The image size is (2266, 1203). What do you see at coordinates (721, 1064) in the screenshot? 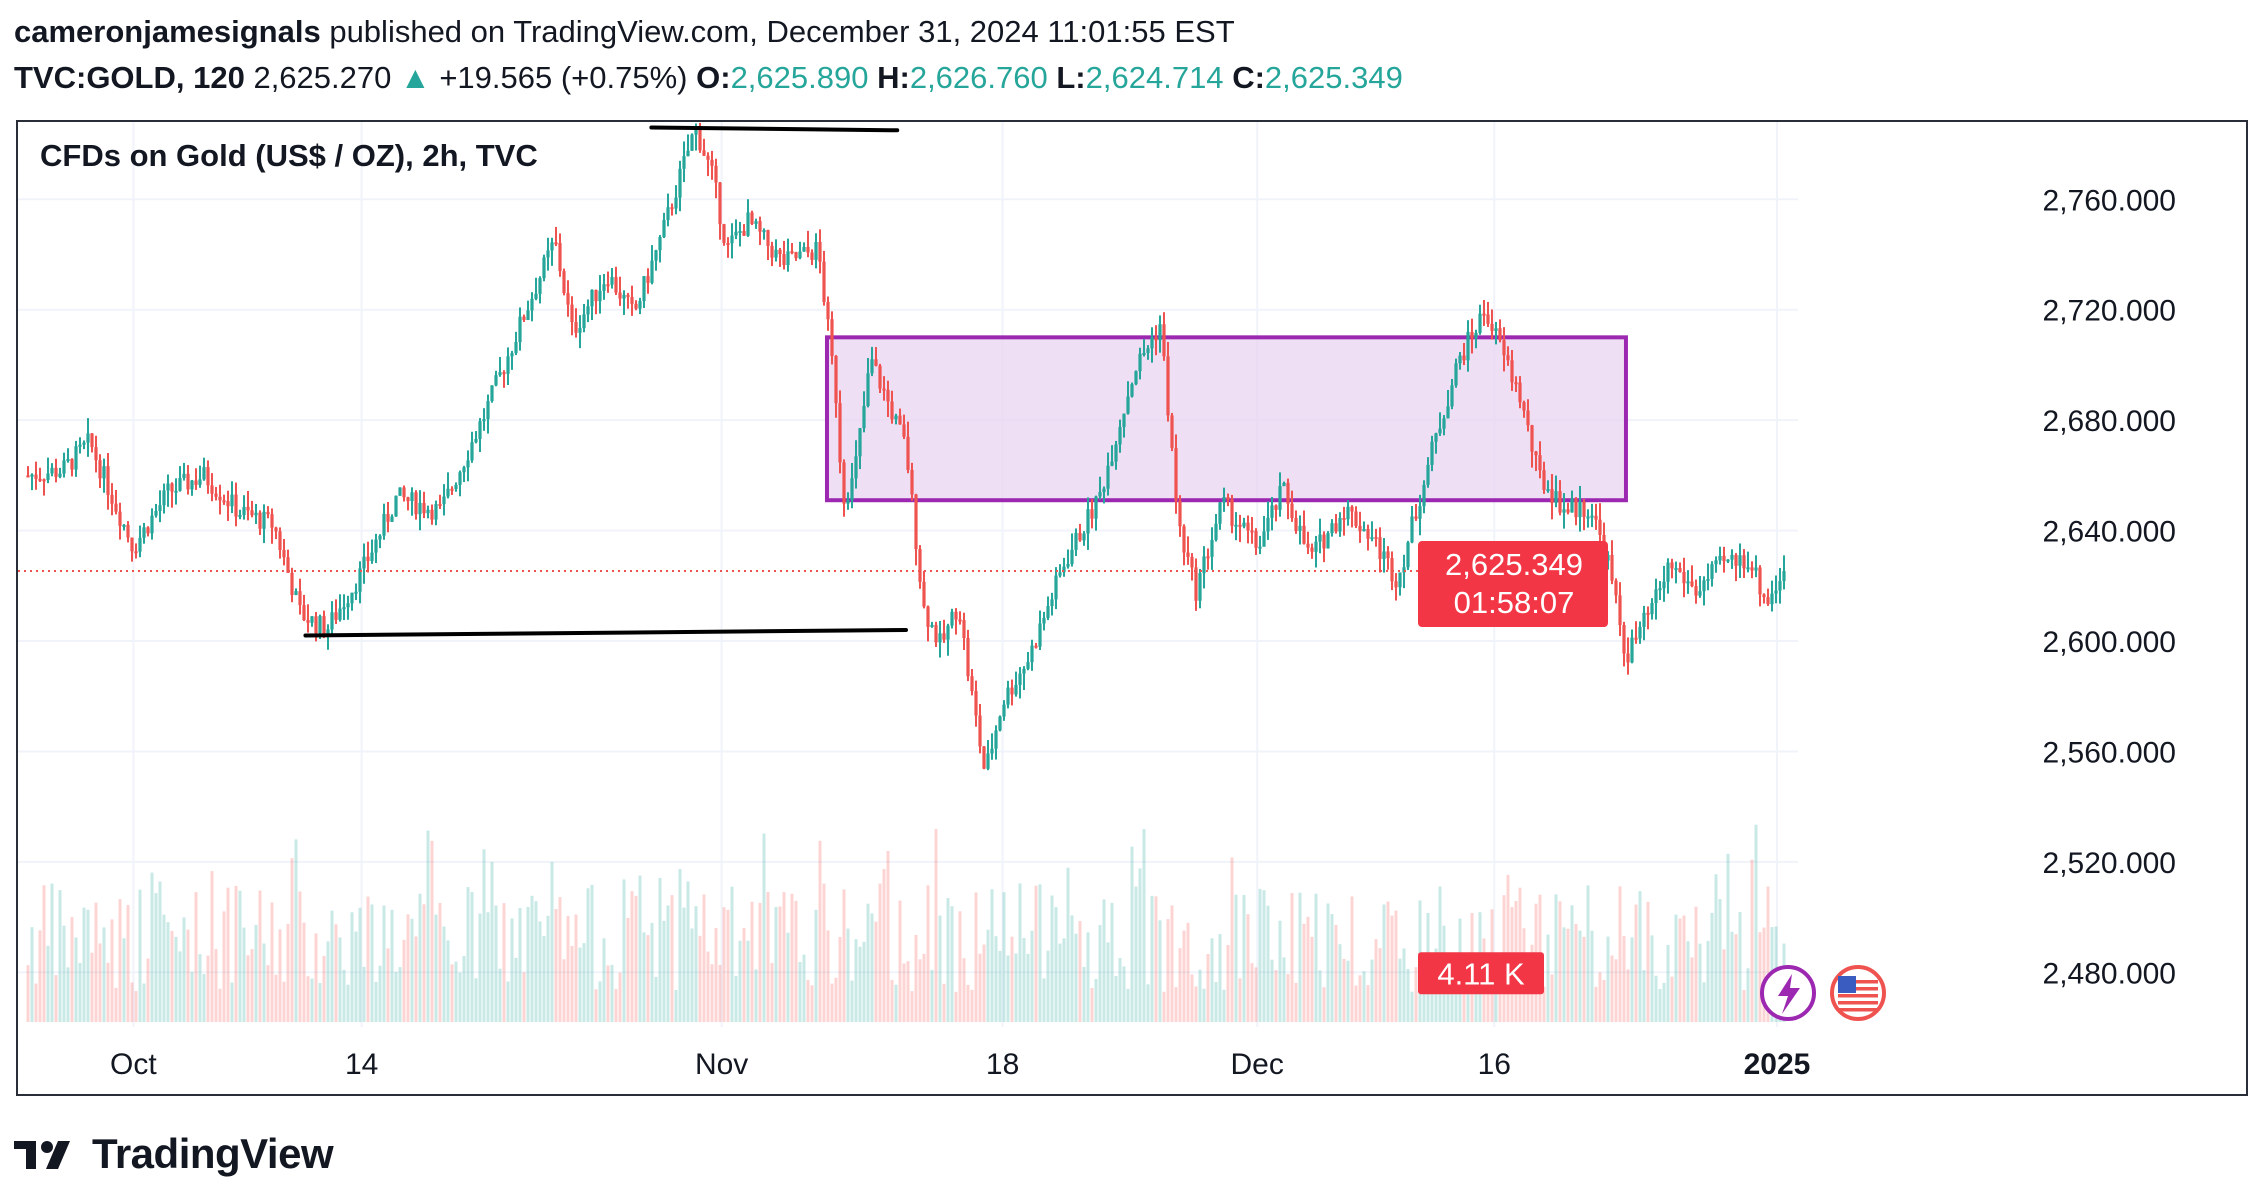
I see `x-tick-label: Nov` at bounding box center [721, 1064].